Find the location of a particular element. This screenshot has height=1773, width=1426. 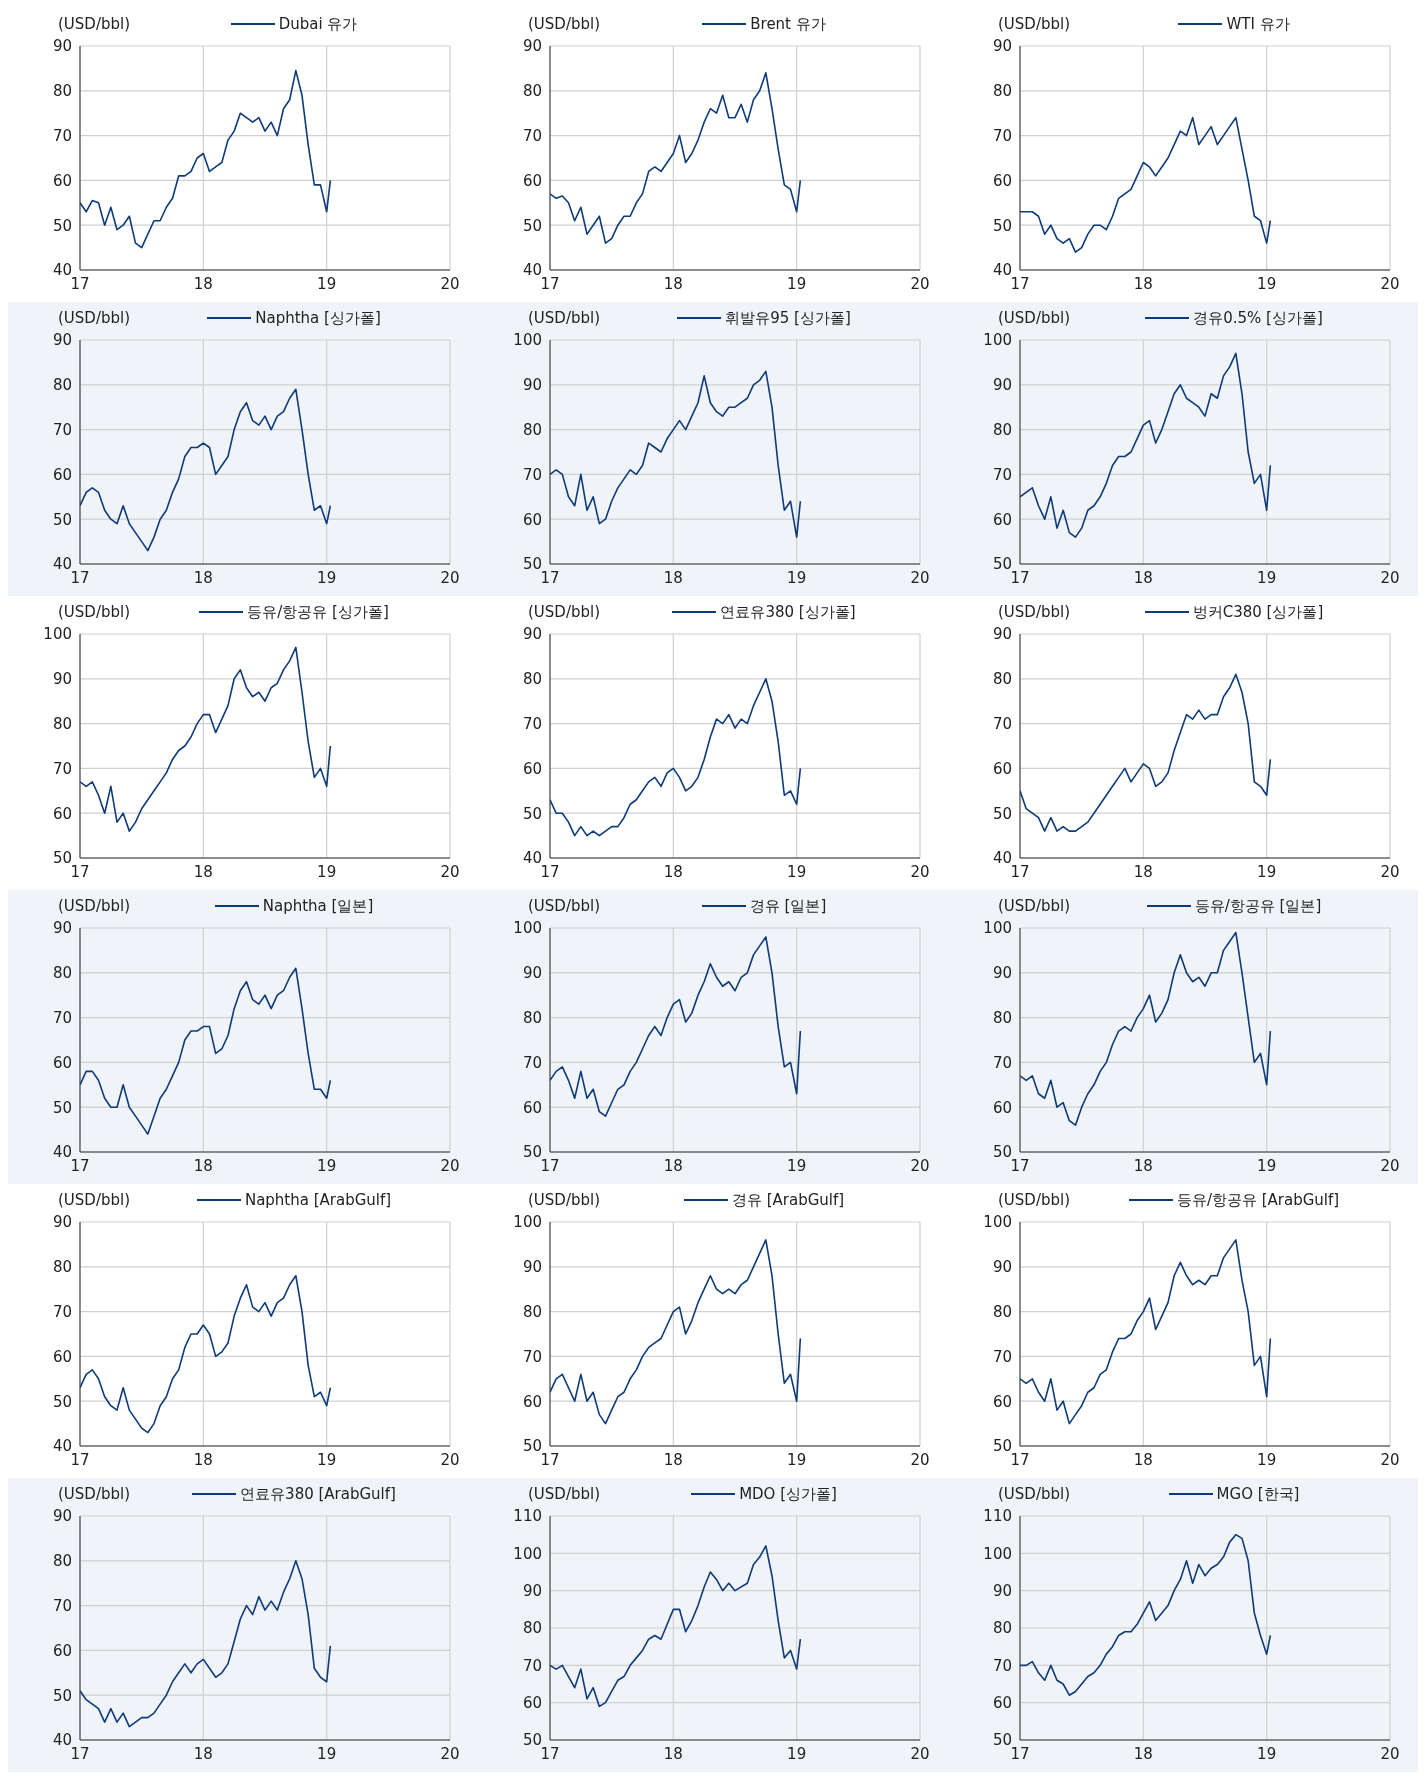

y-tick-label: 110 is located at coordinates (997, 1516).